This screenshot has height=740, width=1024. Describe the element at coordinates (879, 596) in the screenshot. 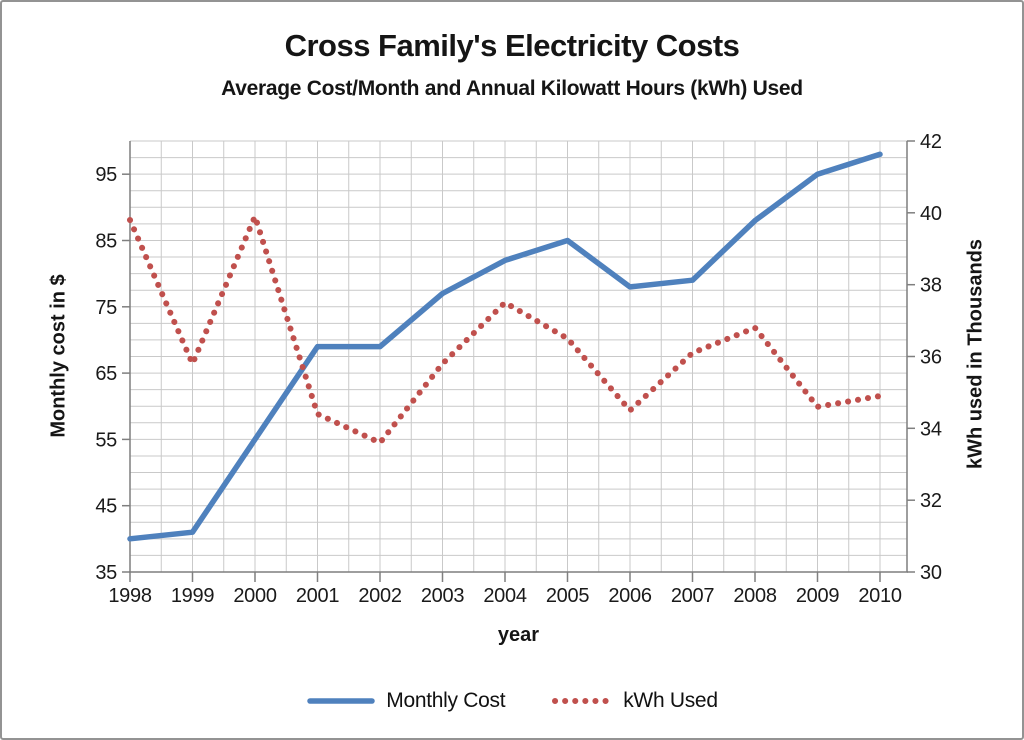

I see `svg-text: 2010` at that location.